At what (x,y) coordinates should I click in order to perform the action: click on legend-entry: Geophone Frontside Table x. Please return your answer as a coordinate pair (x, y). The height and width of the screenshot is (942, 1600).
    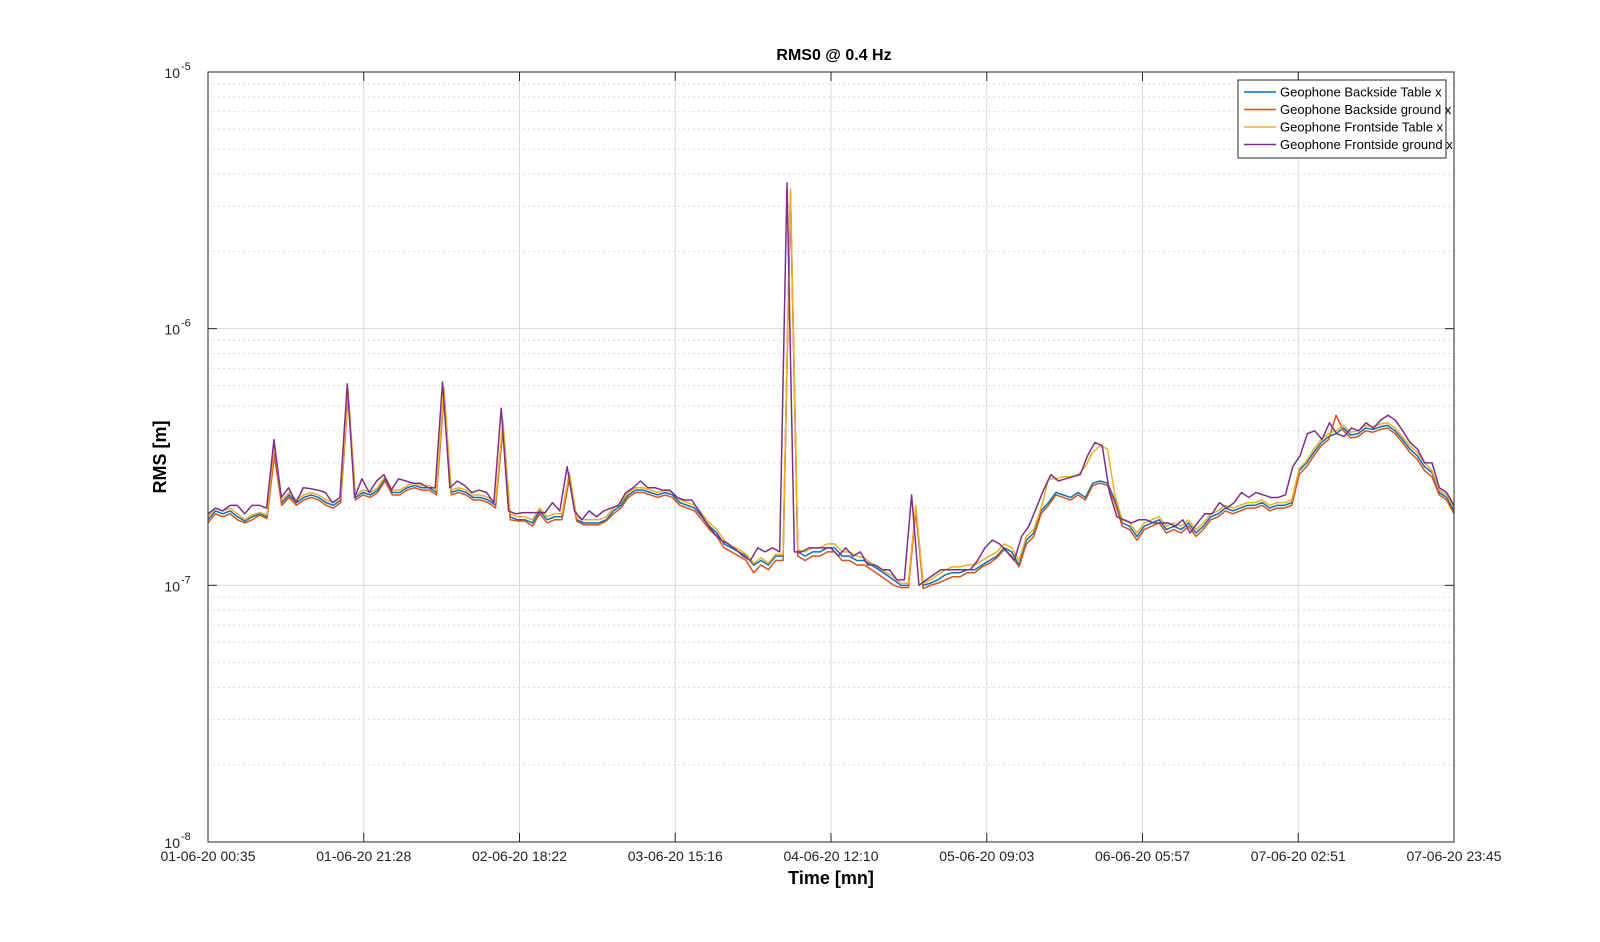
    Looking at the image, I should click on (1362, 127).